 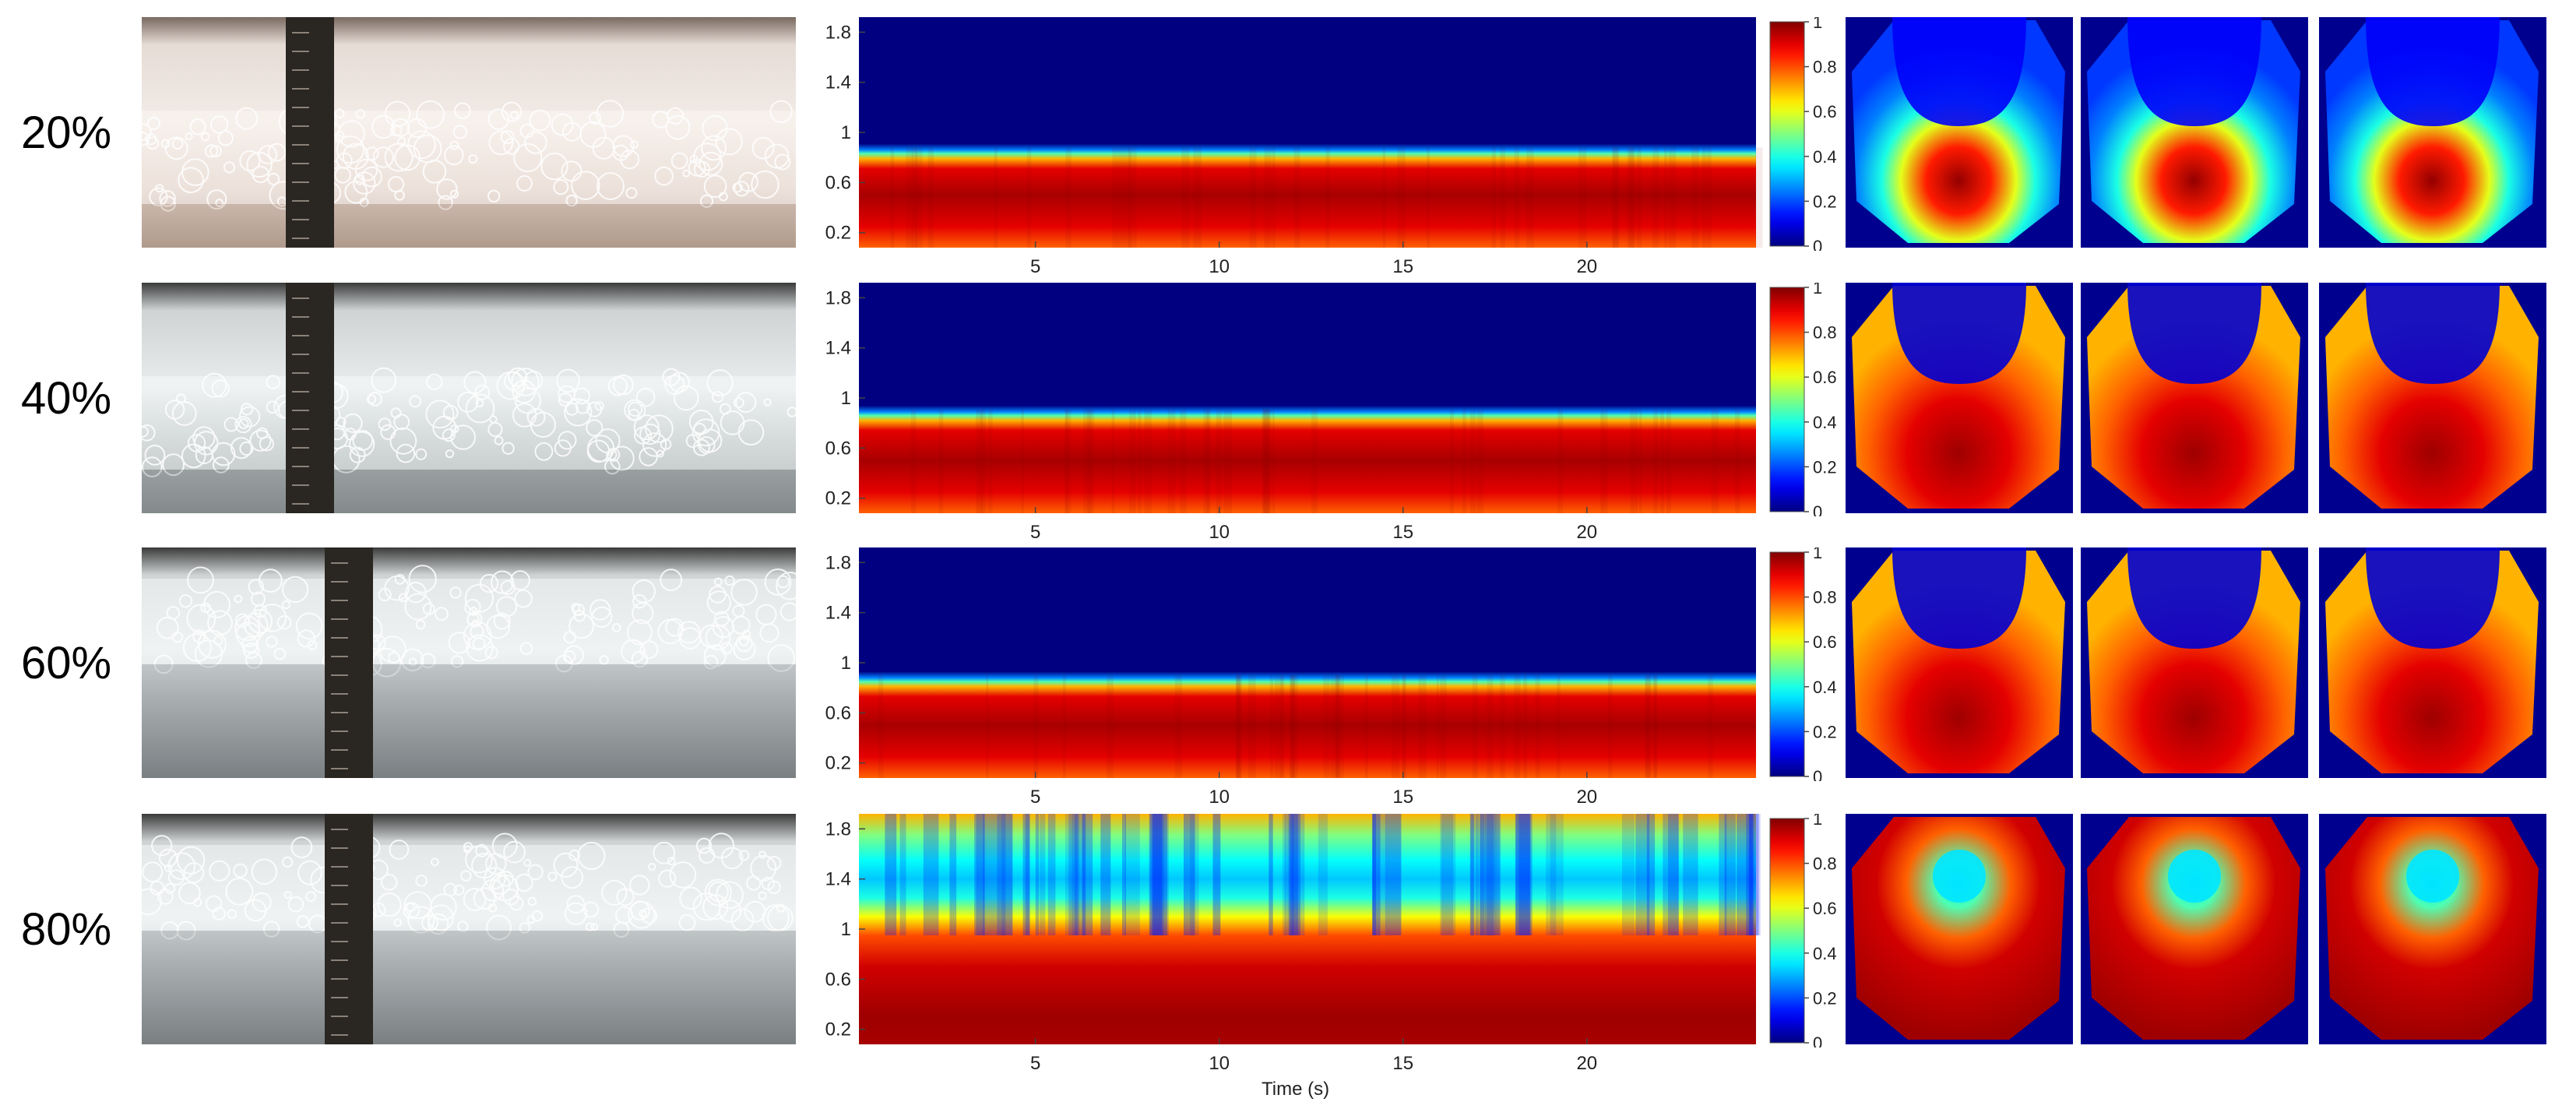 I want to click on y-tick-label: 1, so click(x=846, y=663).